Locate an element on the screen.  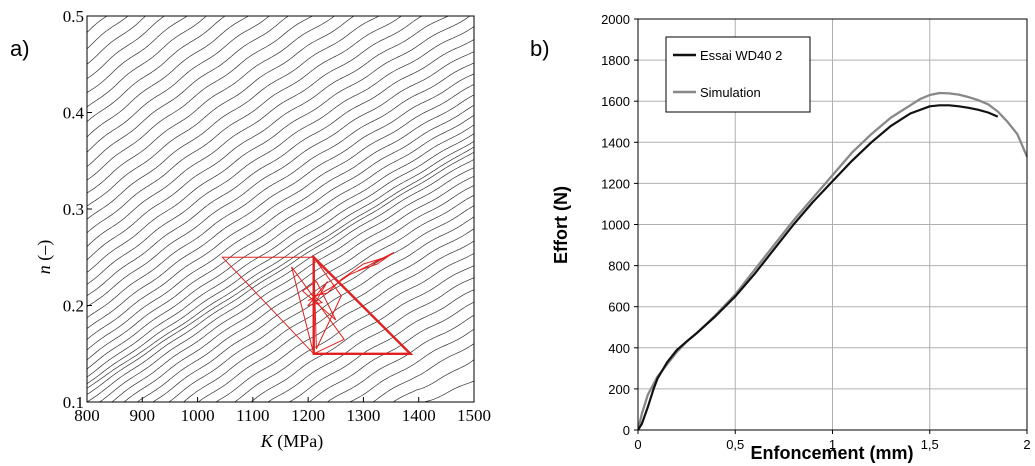
x-tick-label: 1400 is located at coordinates (419, 415).